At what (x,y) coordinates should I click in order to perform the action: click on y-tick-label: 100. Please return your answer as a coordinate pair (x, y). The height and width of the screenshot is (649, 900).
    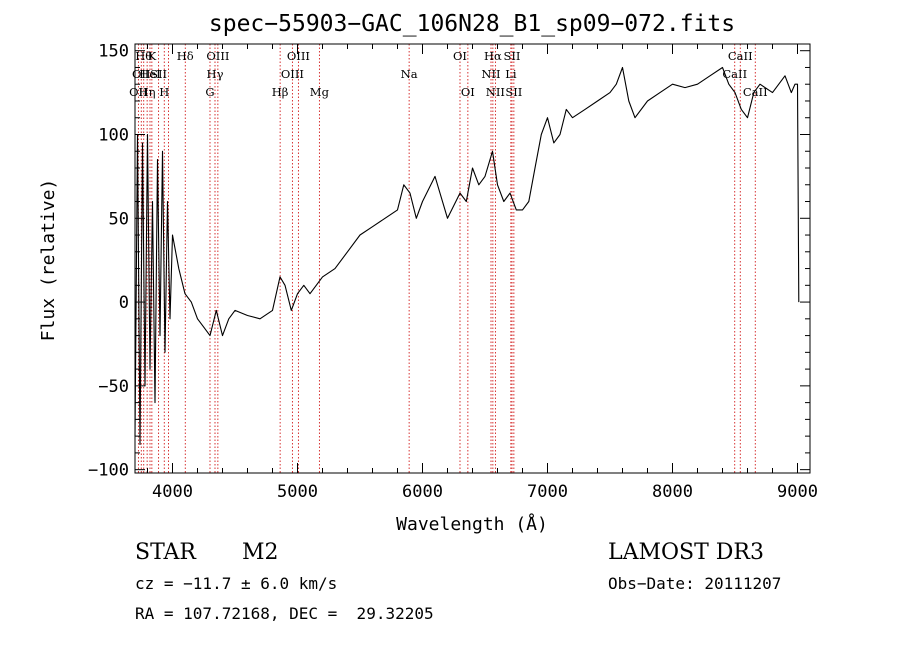
    Looking at the image, I should click on (113, 135).